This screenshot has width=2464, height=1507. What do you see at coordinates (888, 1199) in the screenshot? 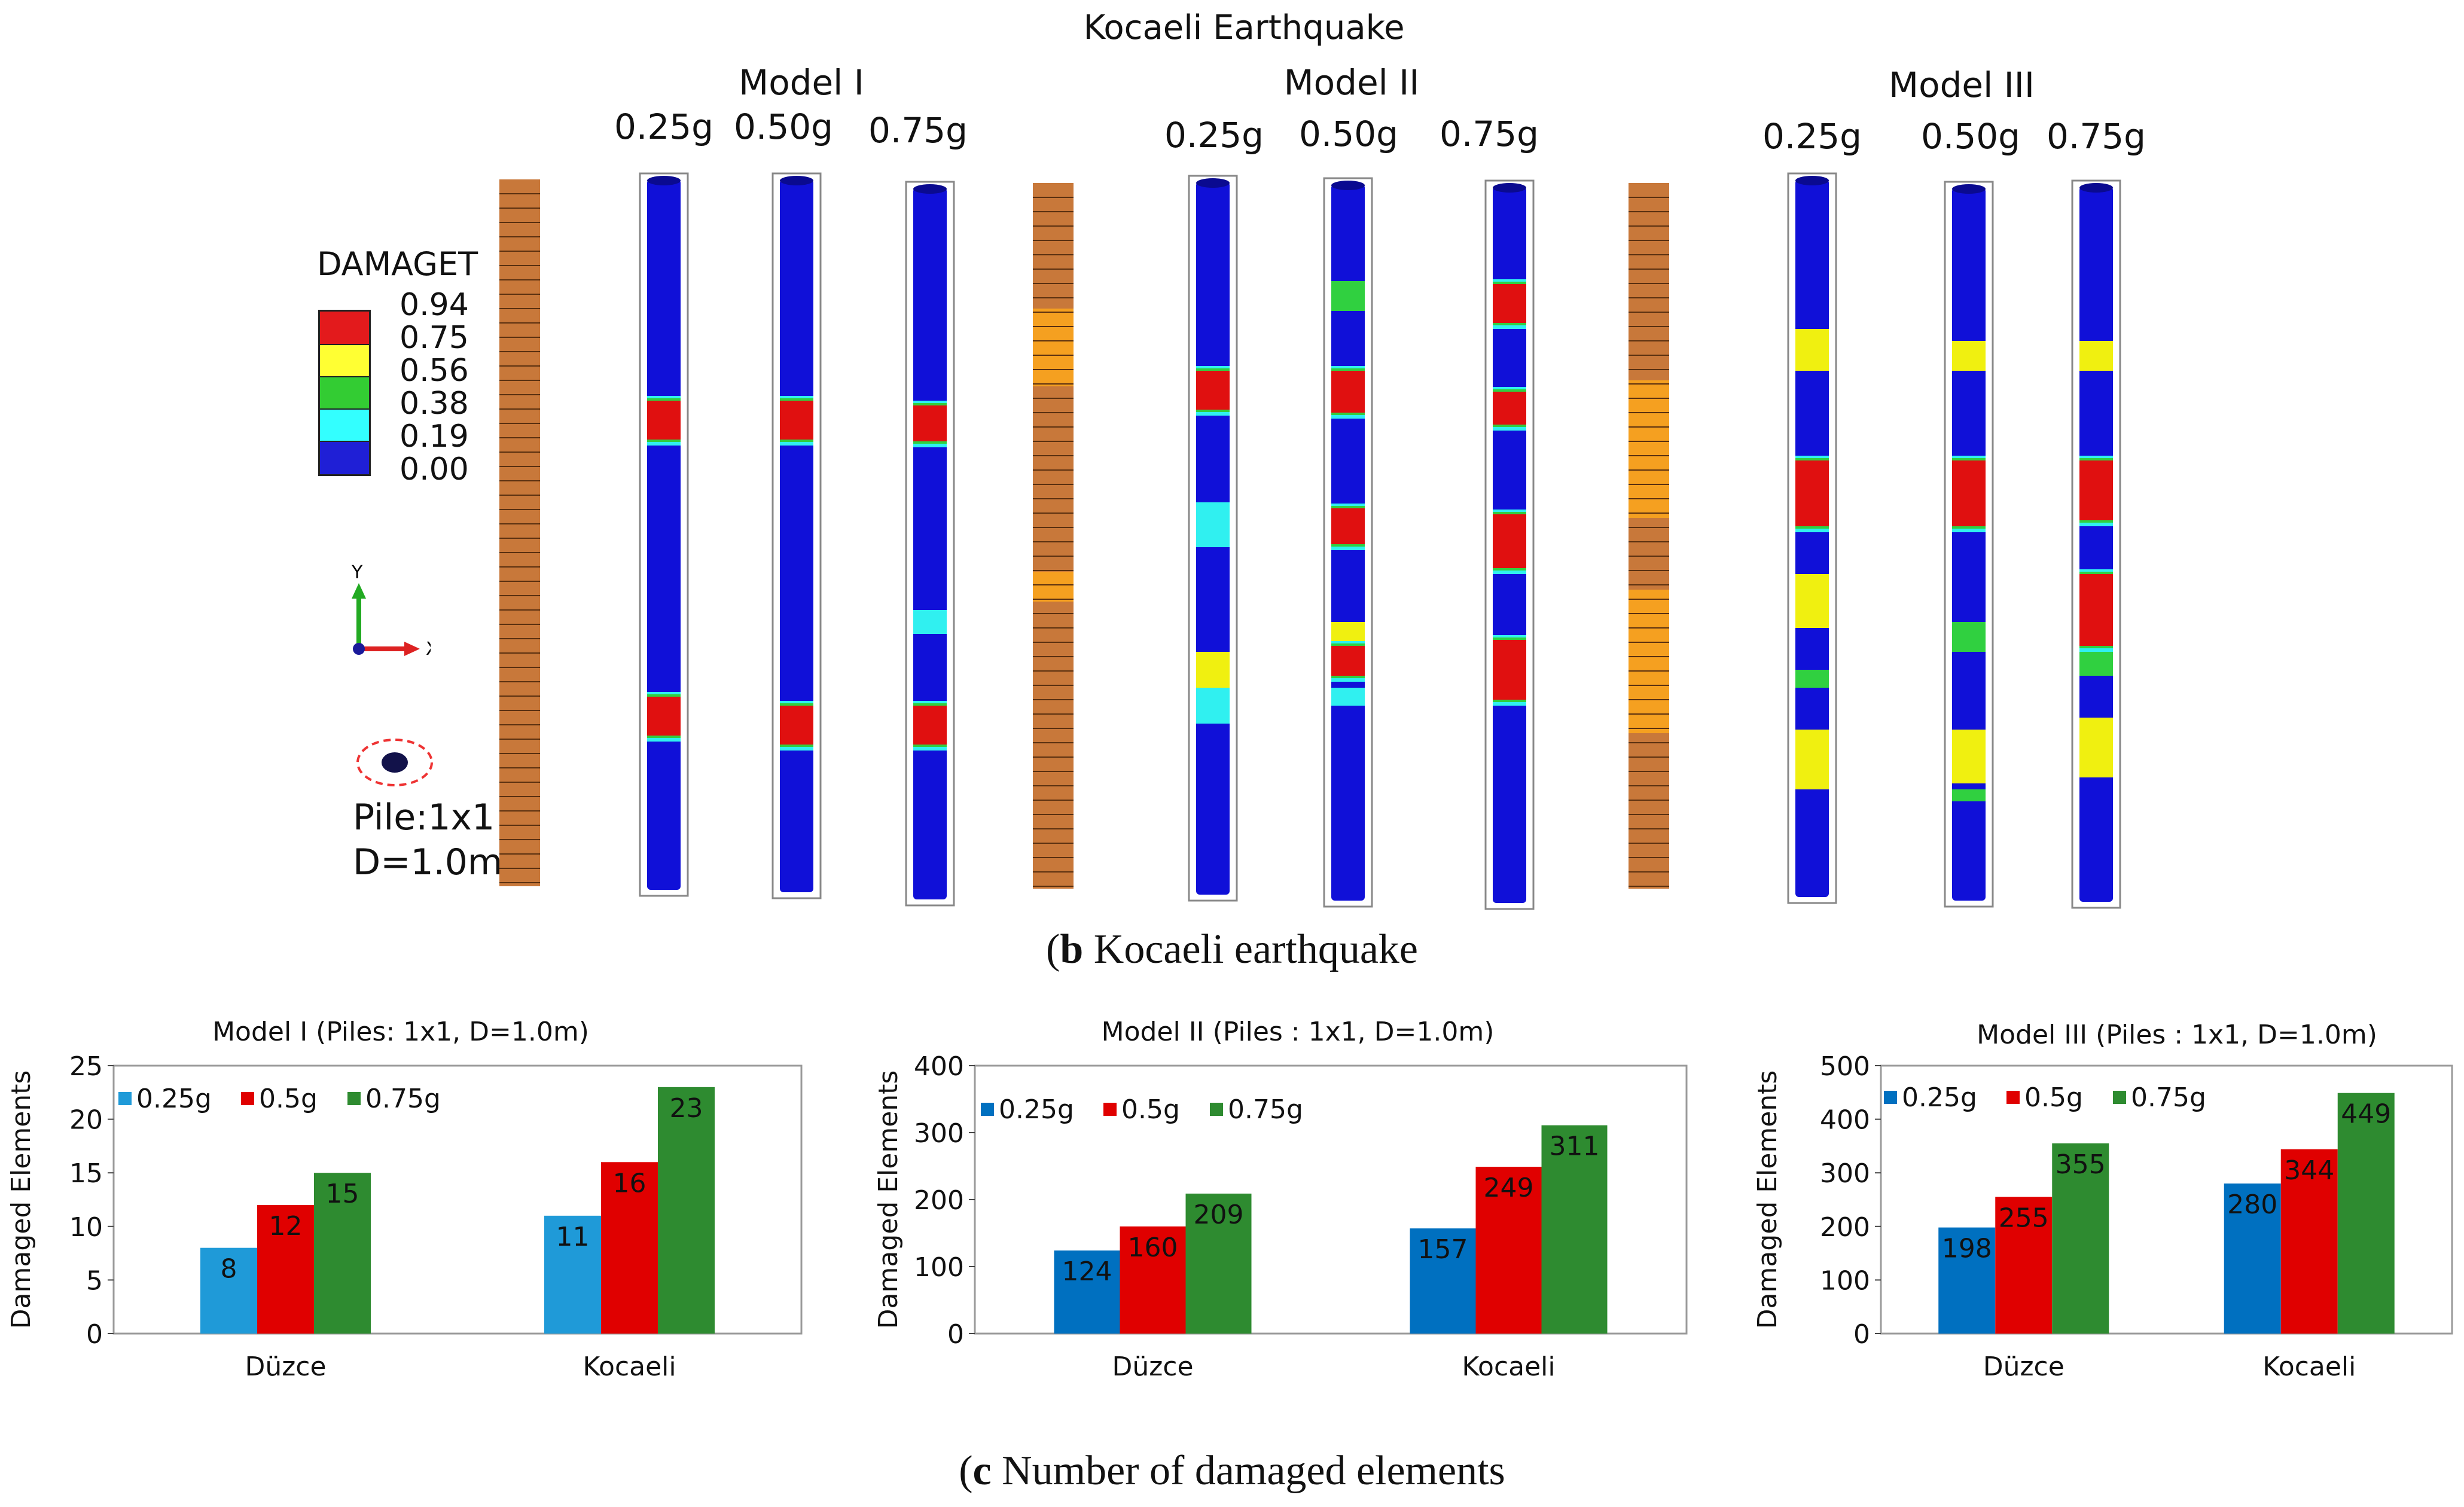
I see `y-axis-label: Damaged Elements` at bounding box center [888, 1199].